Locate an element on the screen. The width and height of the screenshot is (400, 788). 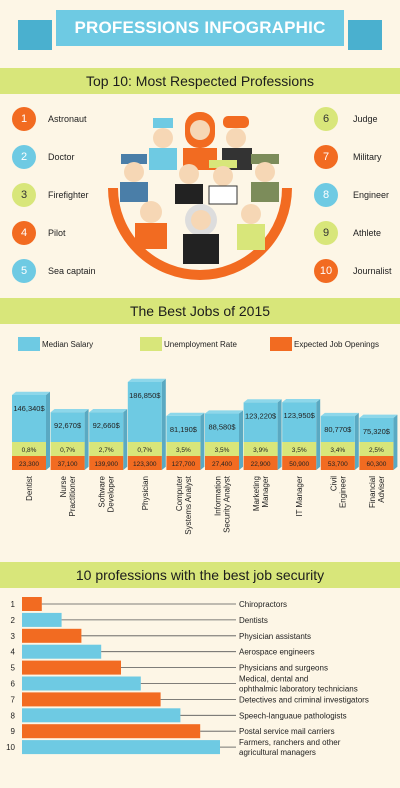
rank-badge-7: 7 is located at coordinates (326, 157).